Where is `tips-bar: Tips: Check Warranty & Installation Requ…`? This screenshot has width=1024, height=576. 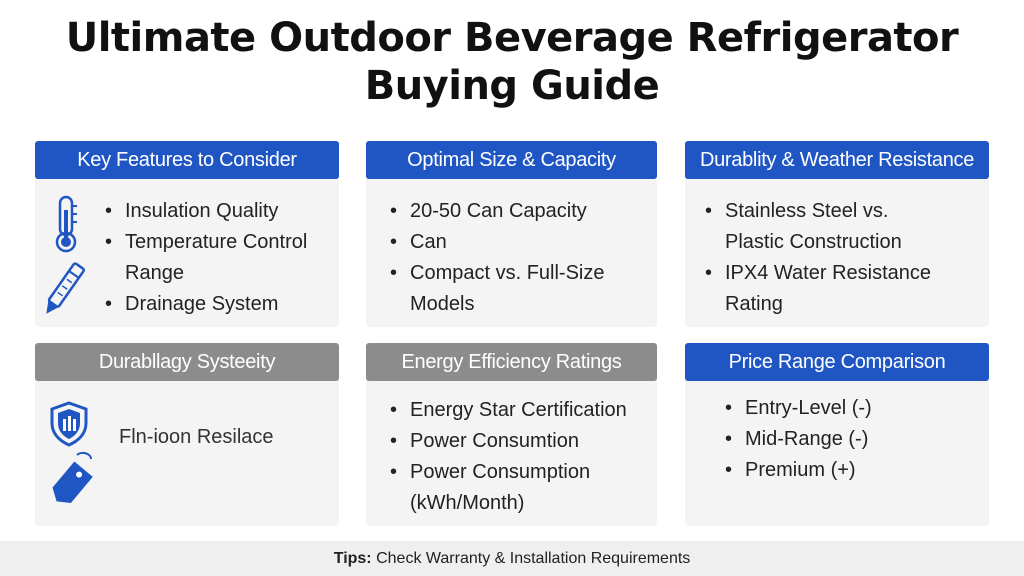
tips-bar: Tips: Check Warranty & Installation Requ… is located at coordinates (512, 558).